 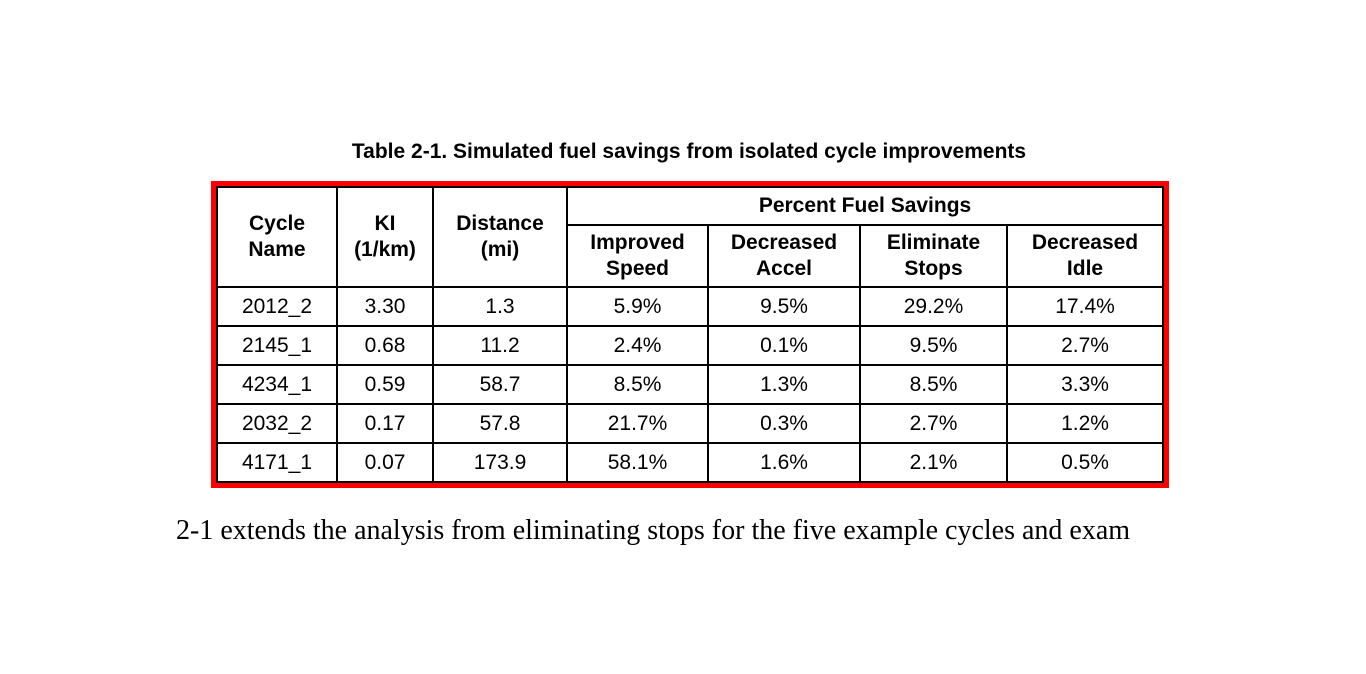 What do you see at coordinates (933, 306) in the screenshot?
I see `cell-eliminate-stops: 29.2%` at bounding box center [933, 306].